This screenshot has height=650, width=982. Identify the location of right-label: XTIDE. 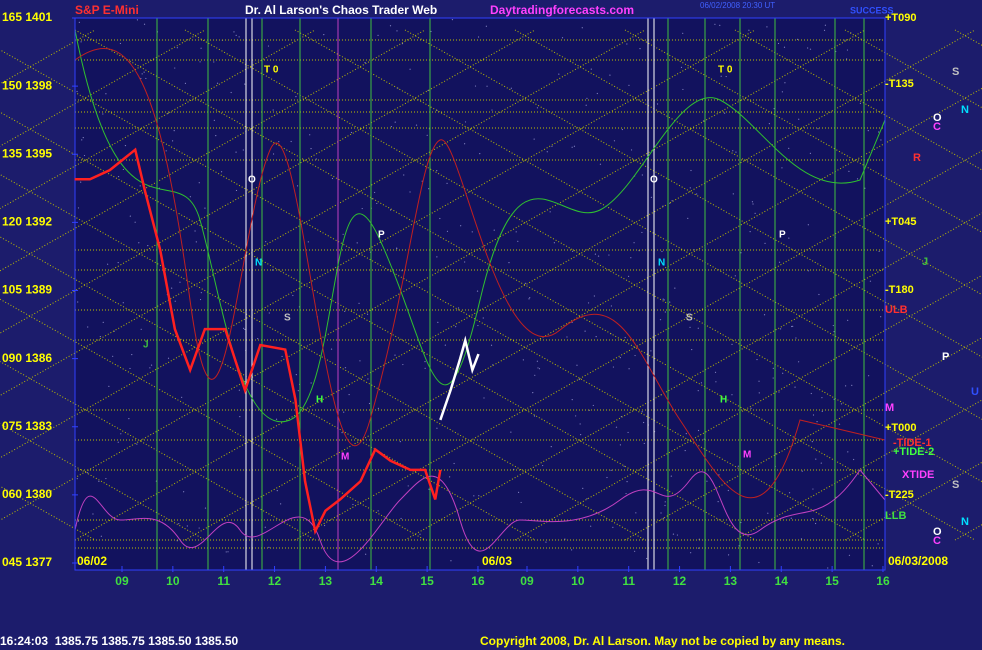
(918, 475).